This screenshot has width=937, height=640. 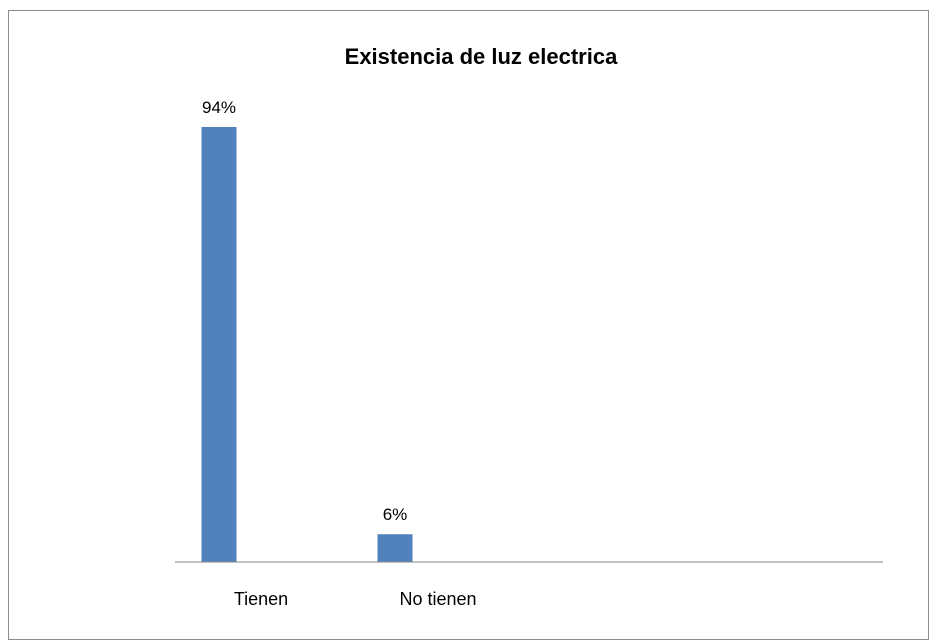 I want to click on chart-title: Existencia de luz electrica, so click(x=481, y=56).